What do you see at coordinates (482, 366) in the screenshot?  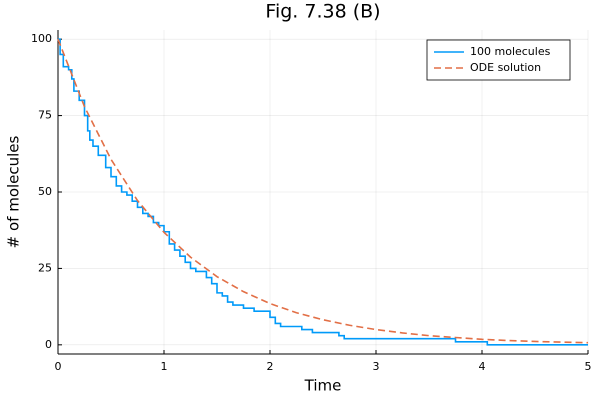 I see `x-tick-label: 4` at bounding box center [482, 366].